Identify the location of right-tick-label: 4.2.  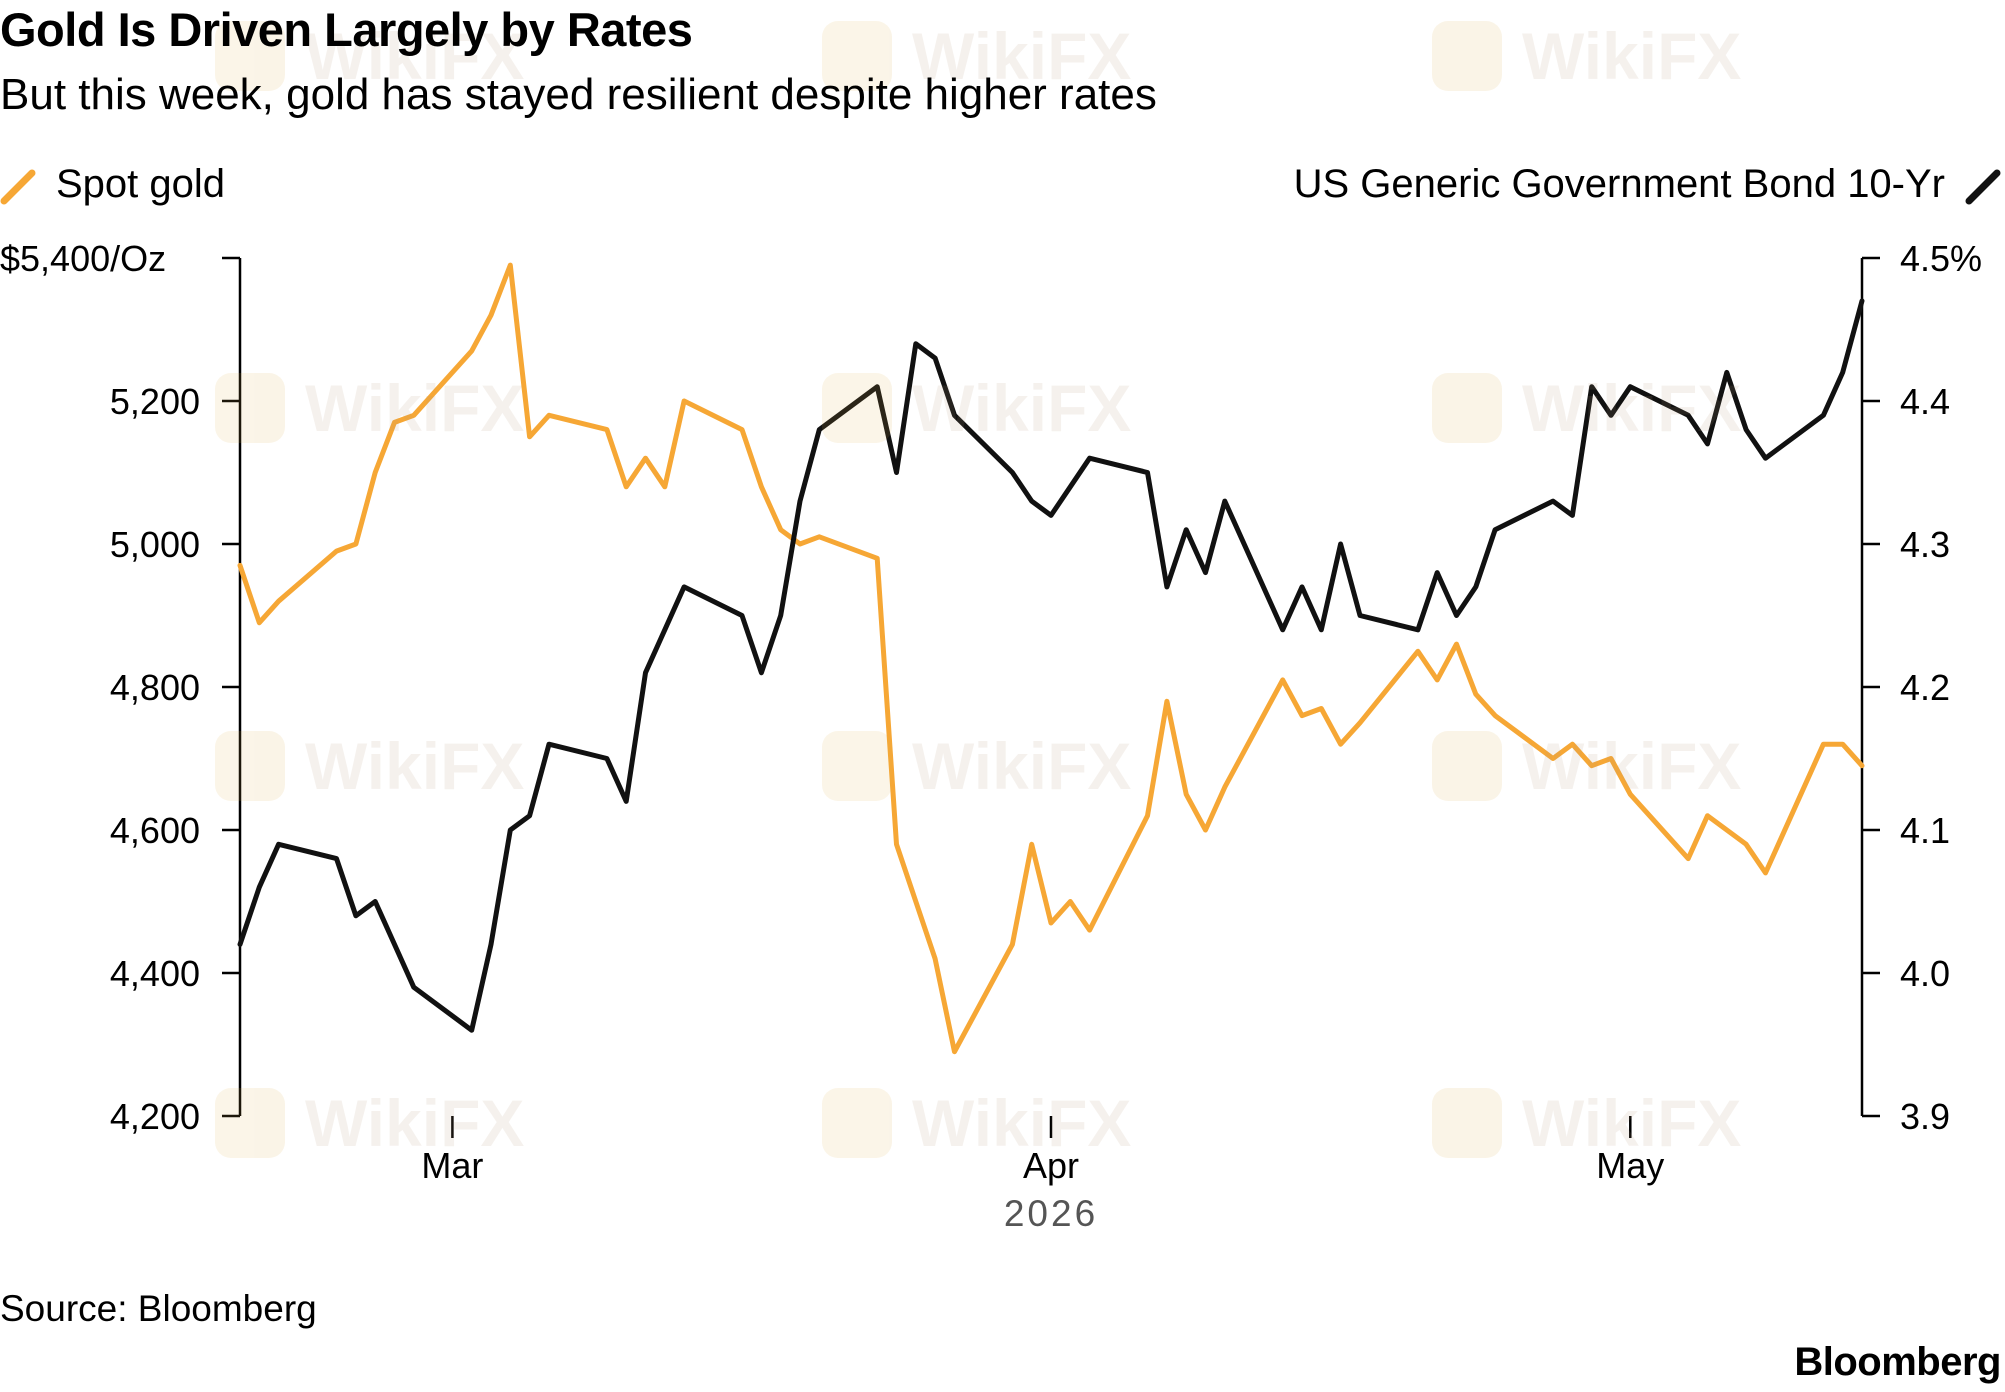
(1925, 687).